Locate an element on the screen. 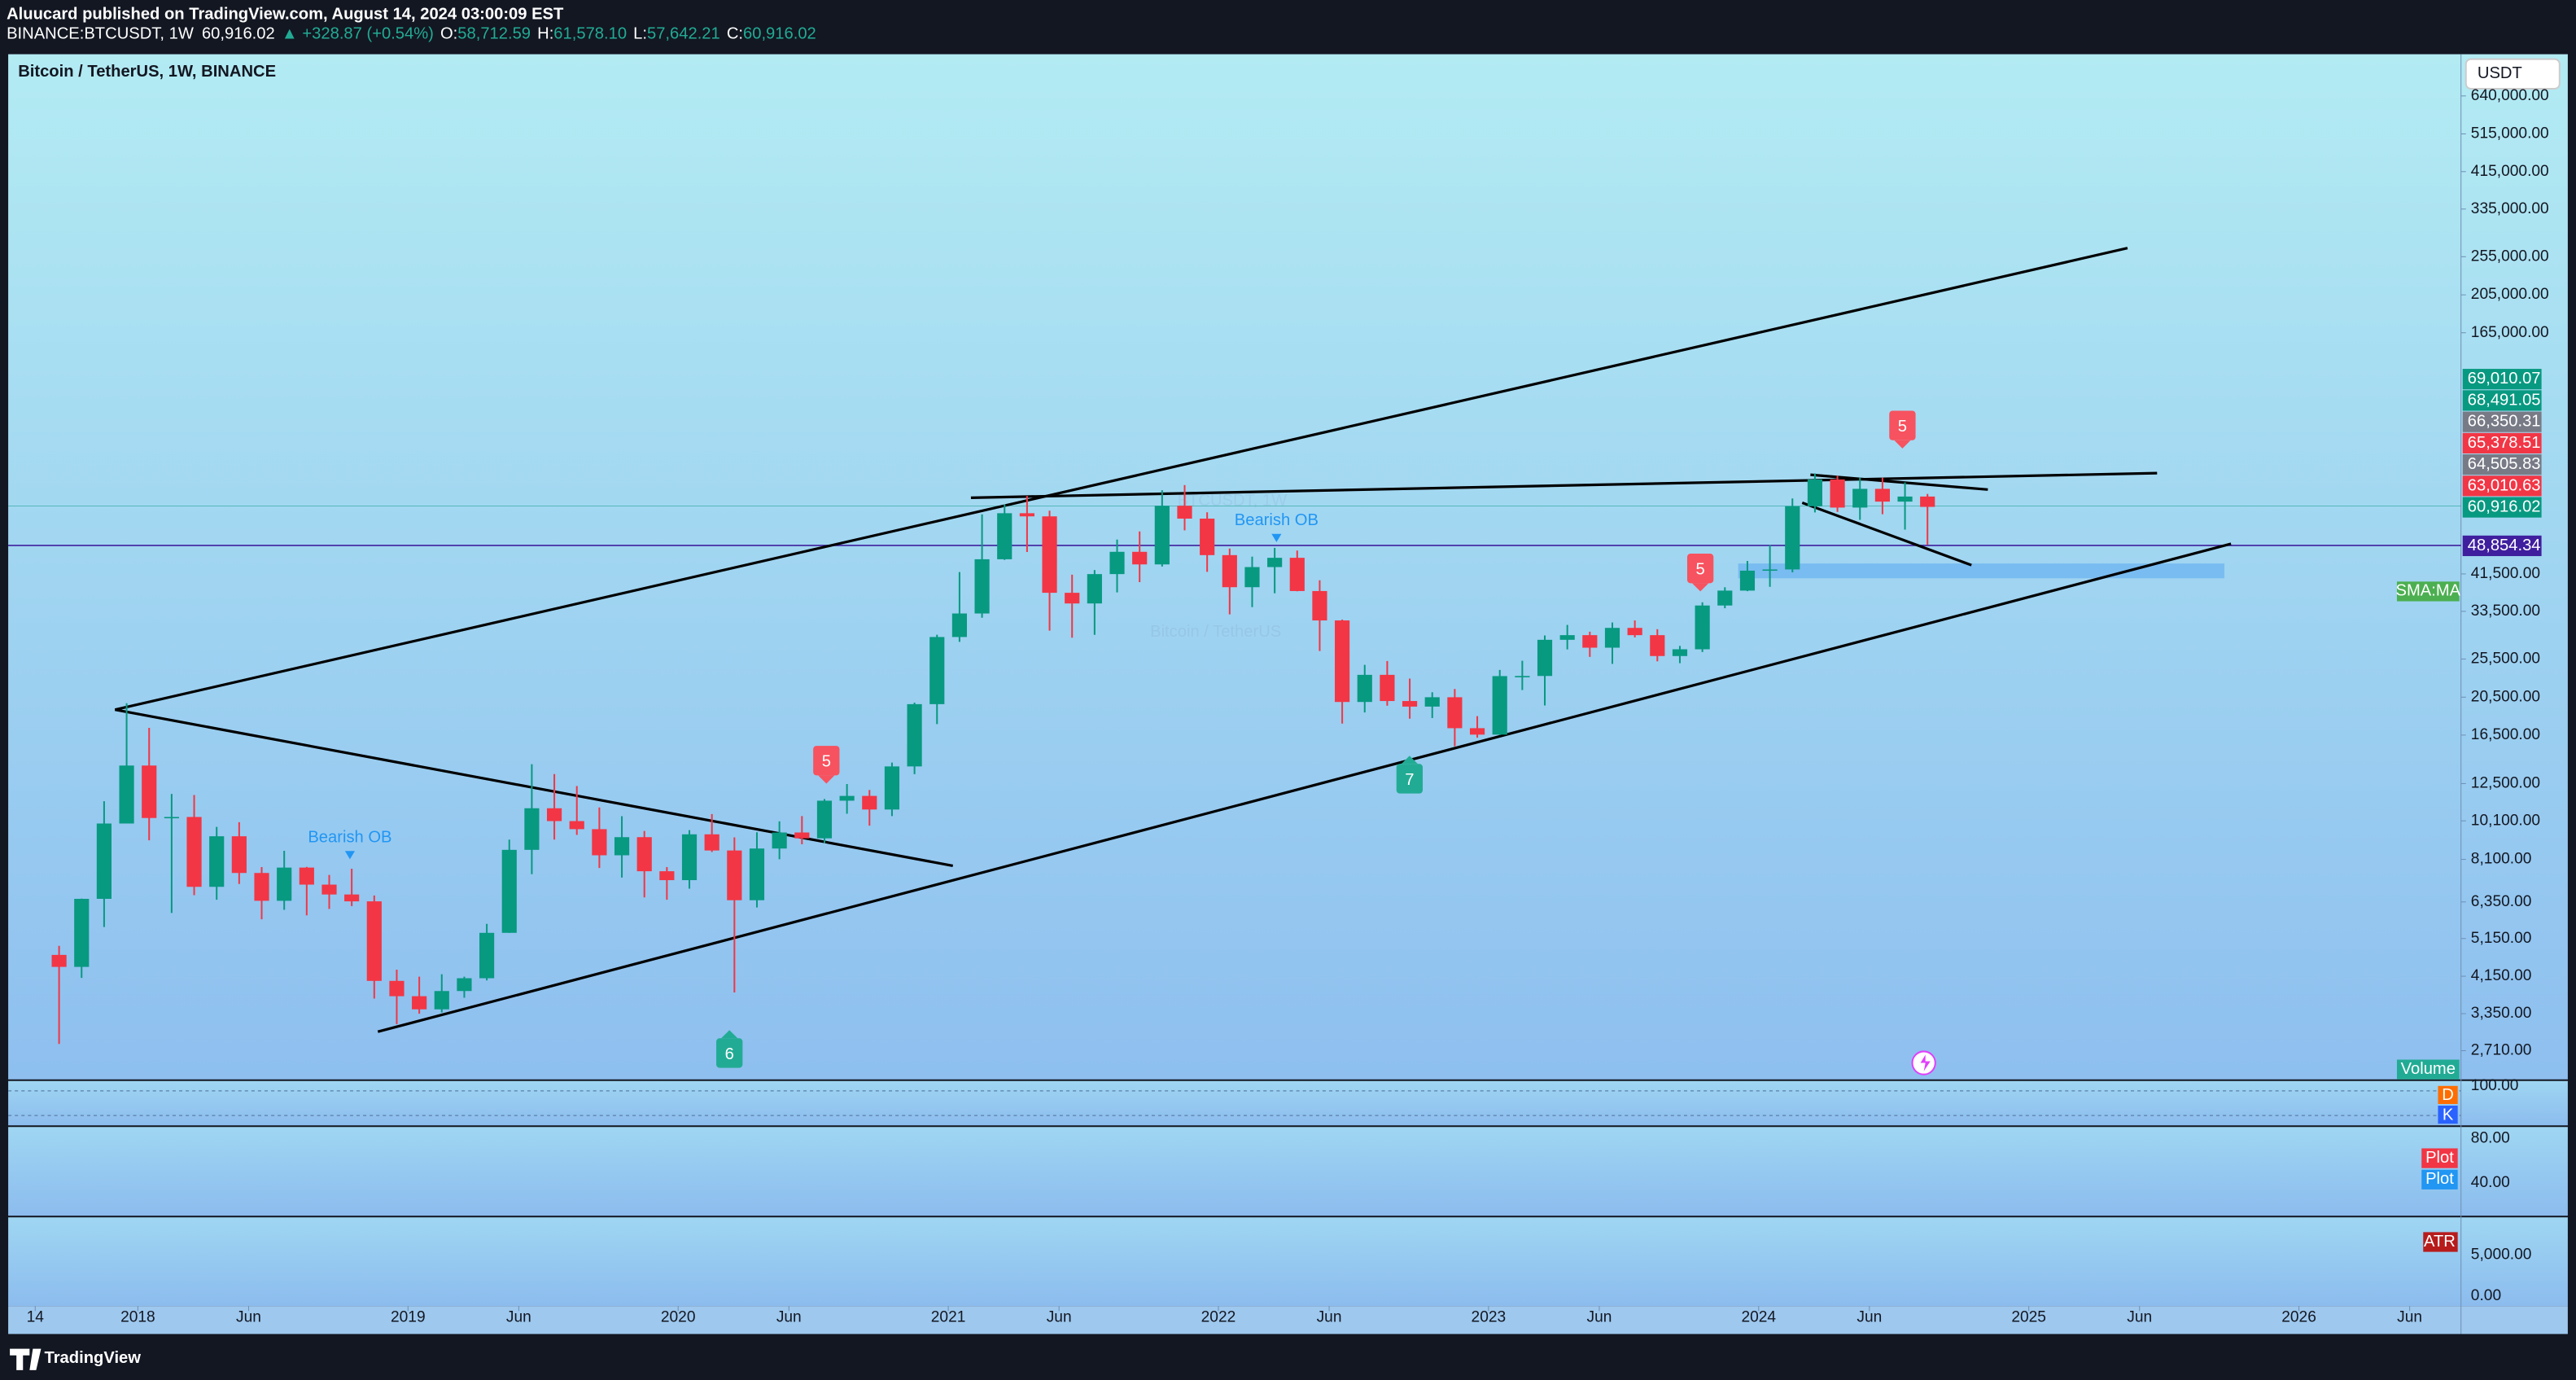 Image resolution: width=2576 pixels, height=1380 pixels. price-badge-label: 63,010.63 is located at coordinates (2504, 485).